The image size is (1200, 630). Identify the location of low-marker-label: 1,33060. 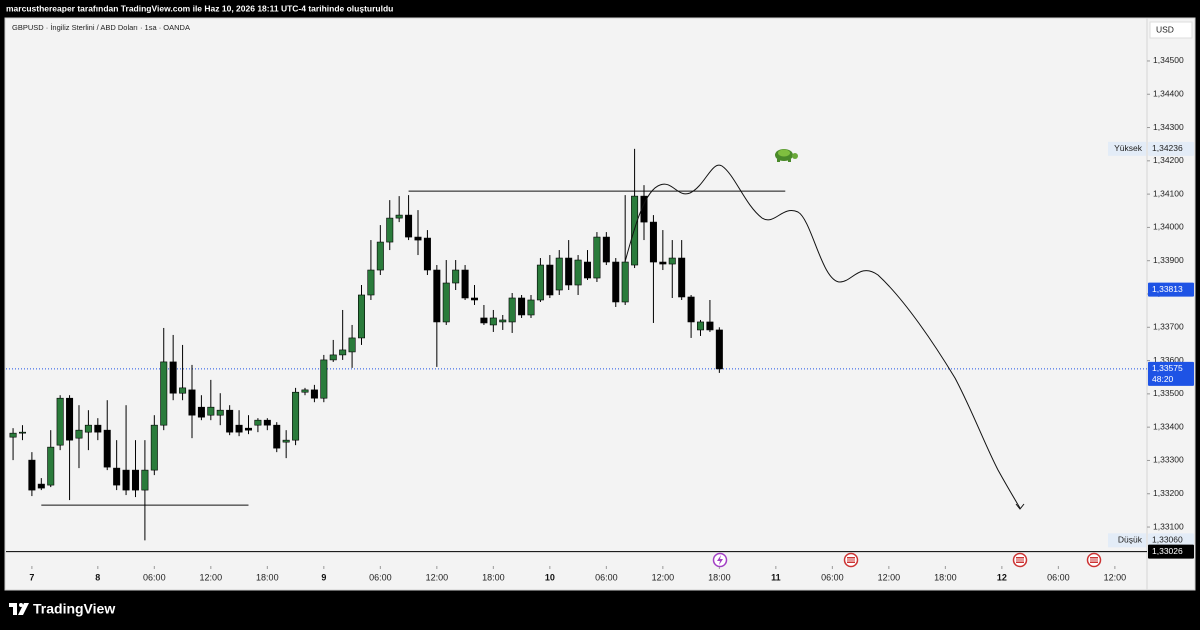
(1167, 540).